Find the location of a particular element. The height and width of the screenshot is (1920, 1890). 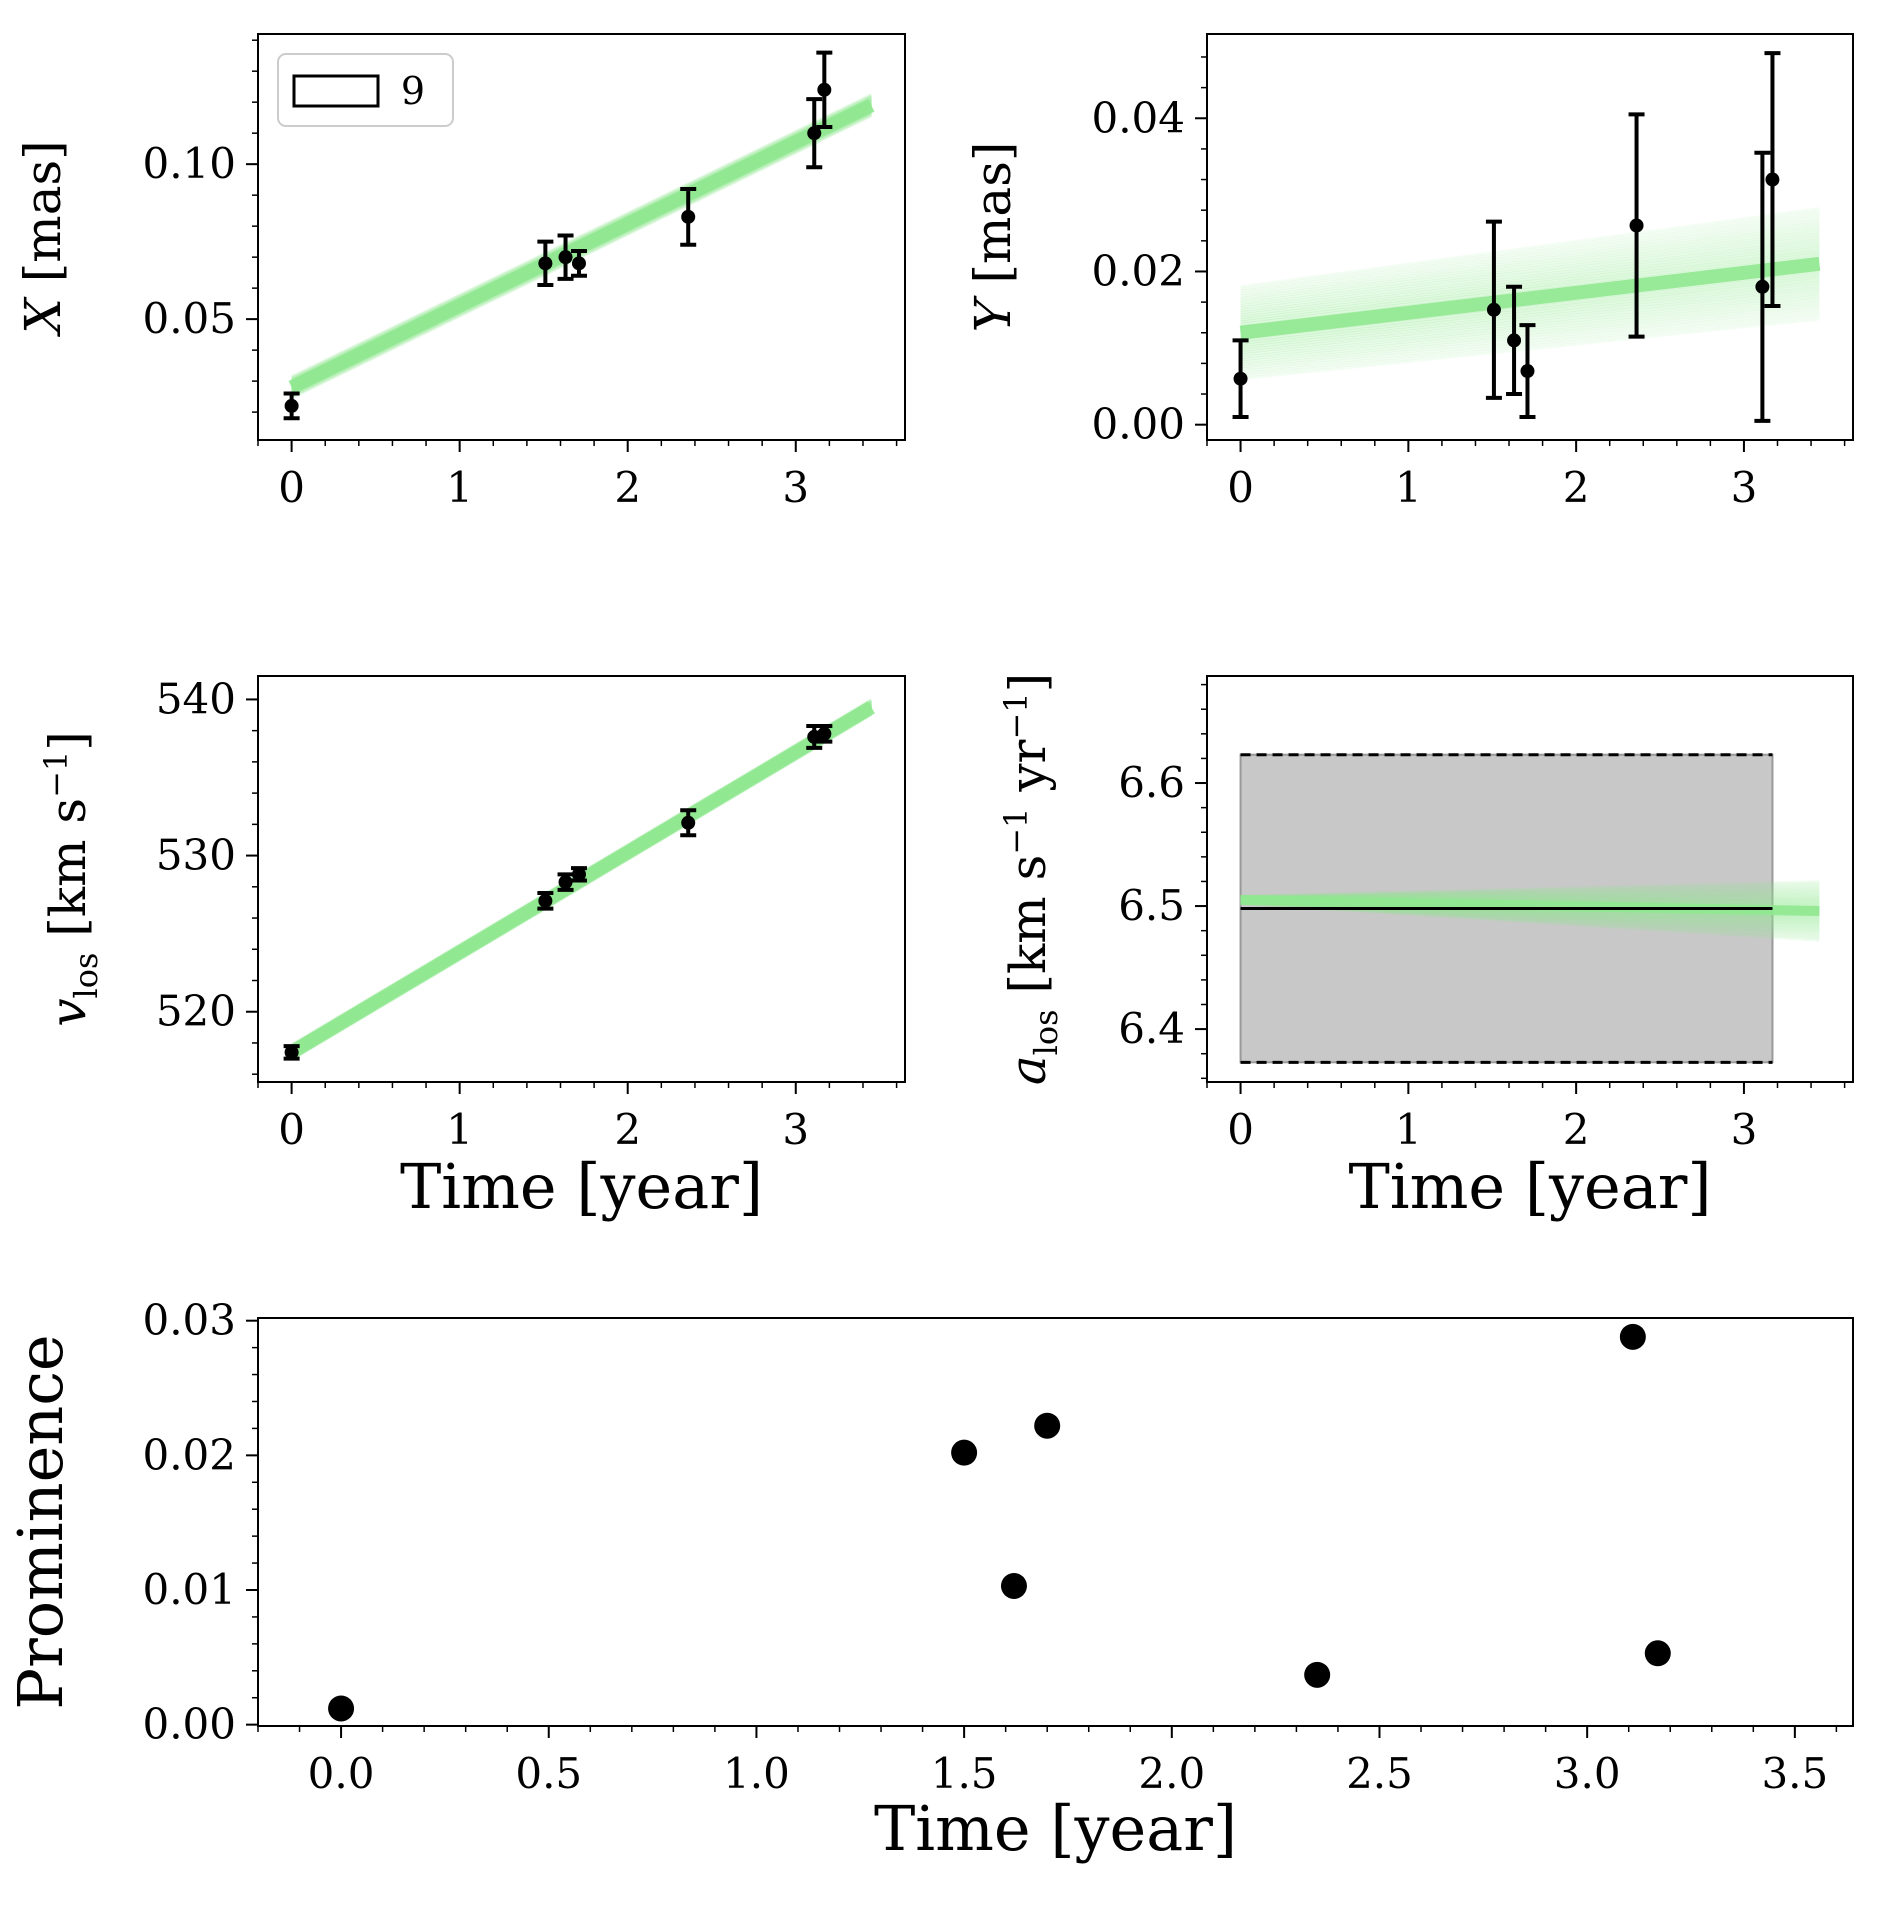

y-tick-label: 6.6 is located at coordinates (1151, 782).